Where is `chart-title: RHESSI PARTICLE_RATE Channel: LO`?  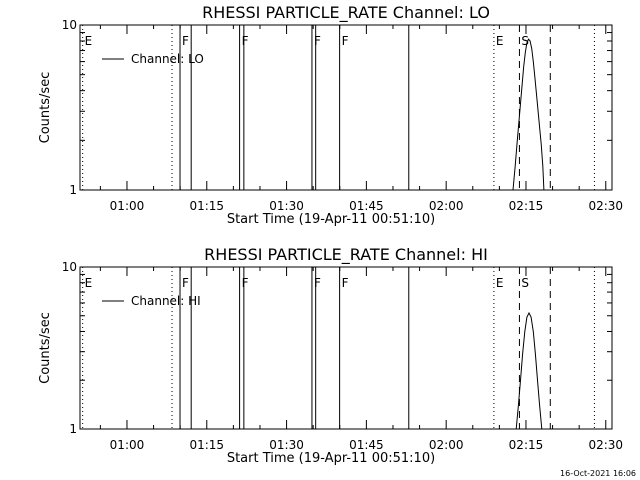 chart-title: RHESSI PARTICLE_RATE Channel: LO is located at coordinates (346, 13).